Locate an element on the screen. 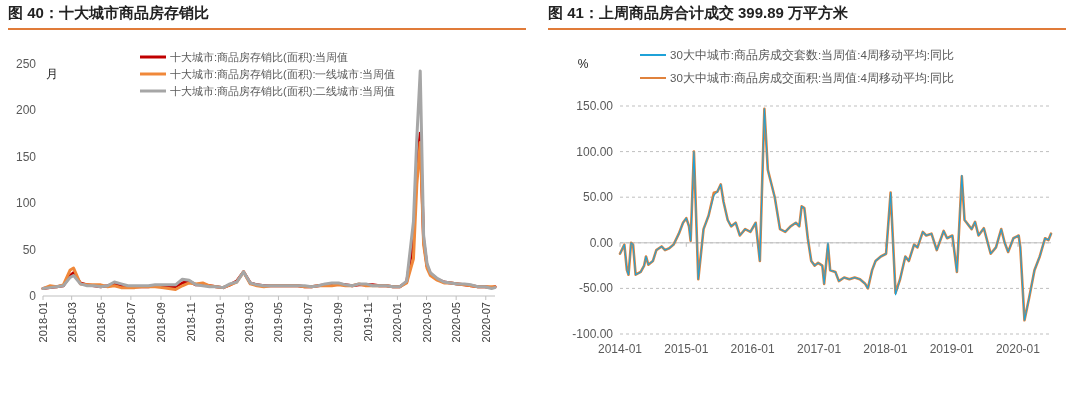 Image resolution: width=1080 pixels, height=398 pixels. y-axis-title: 月 is located at coordinates (52, 74).